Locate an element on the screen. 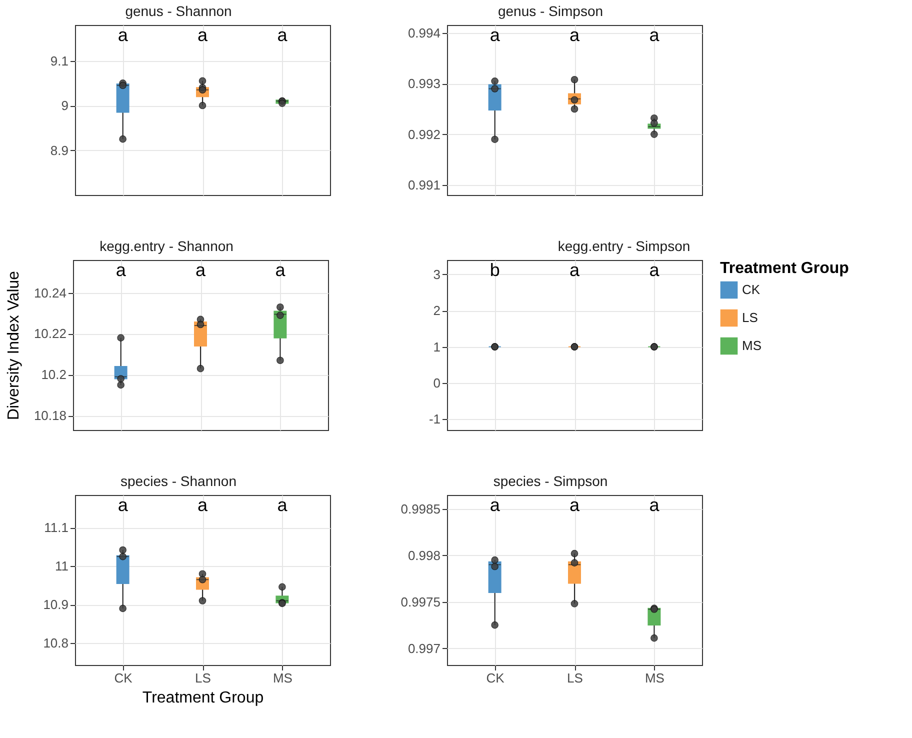 The width and height of the screenshot is (912, 738). y-tick-label: 3 is located at coordinates (436, 274).